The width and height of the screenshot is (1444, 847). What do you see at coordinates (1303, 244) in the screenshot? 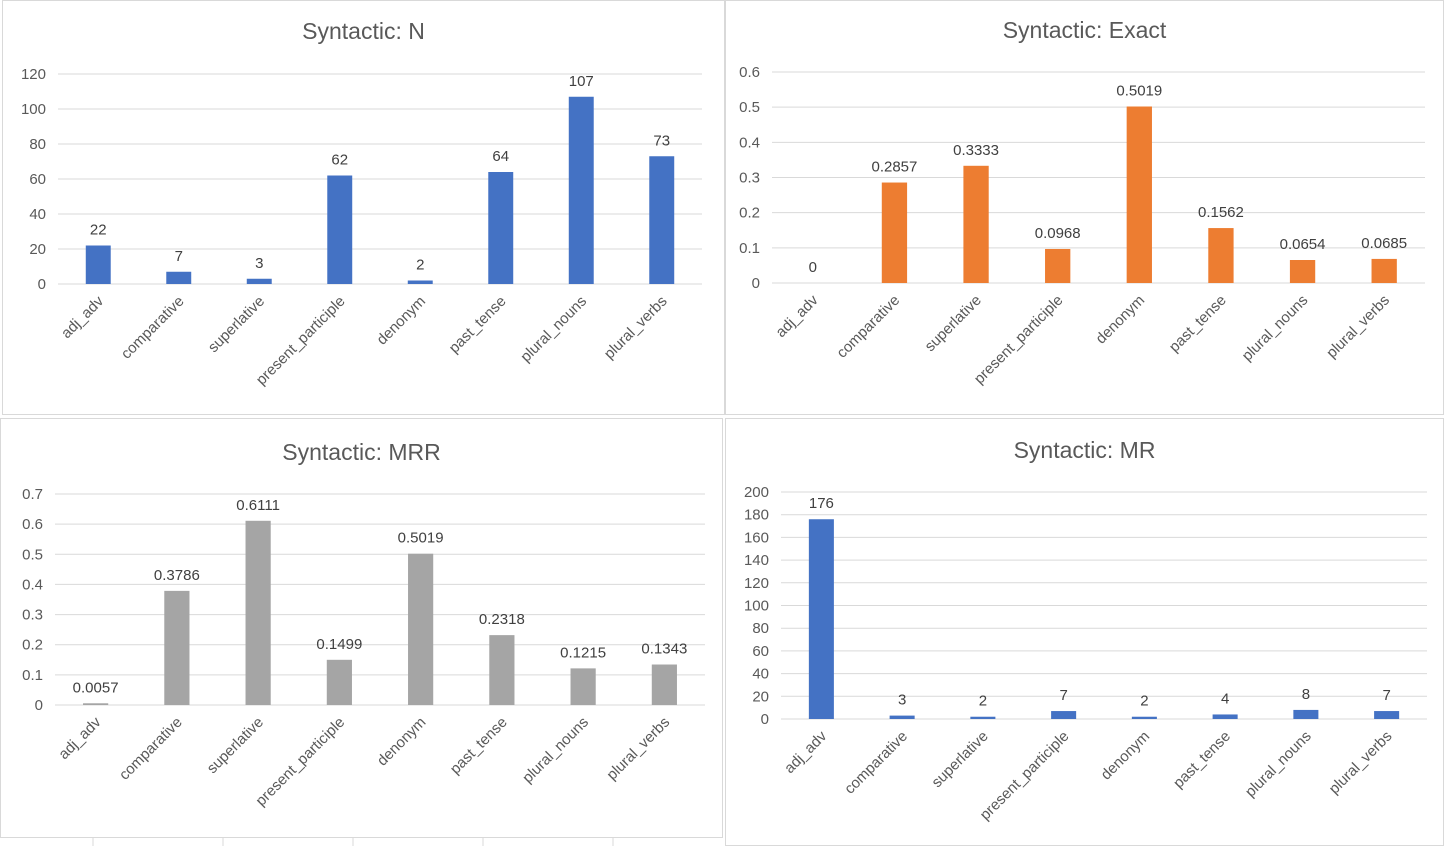
I see `data-label: 0.0654` at bounding box center [1303, 244].